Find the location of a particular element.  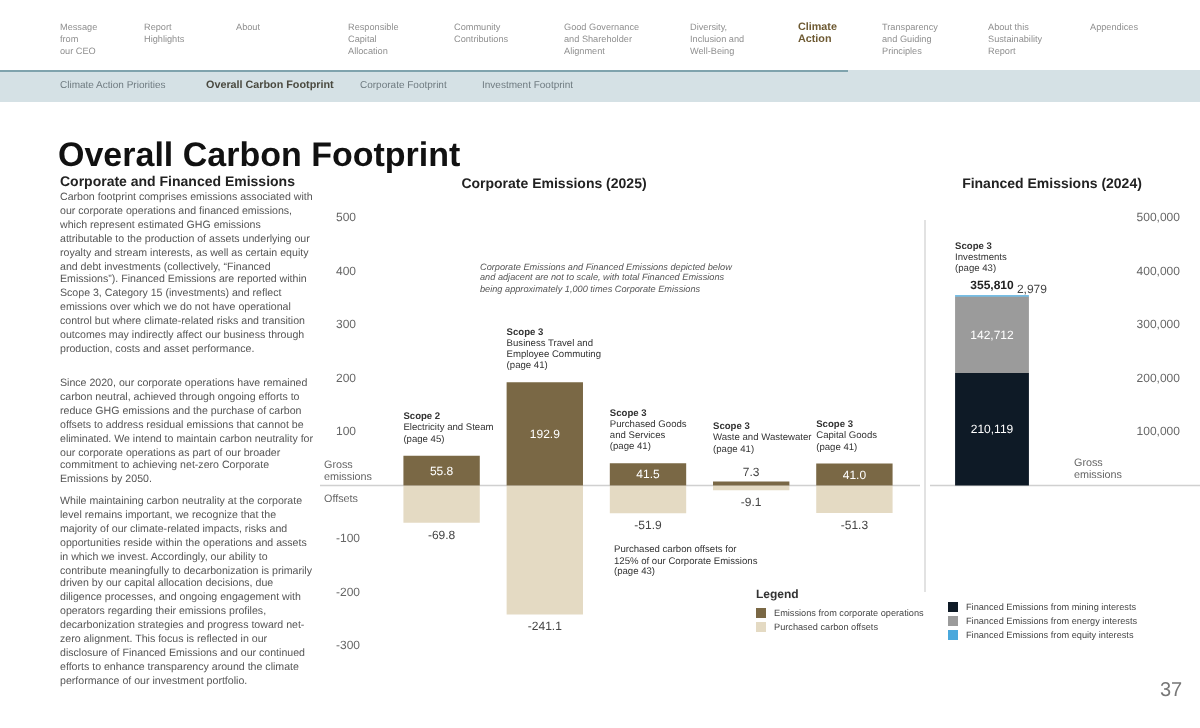

text: 37 is located at coordinates (1171, 691).